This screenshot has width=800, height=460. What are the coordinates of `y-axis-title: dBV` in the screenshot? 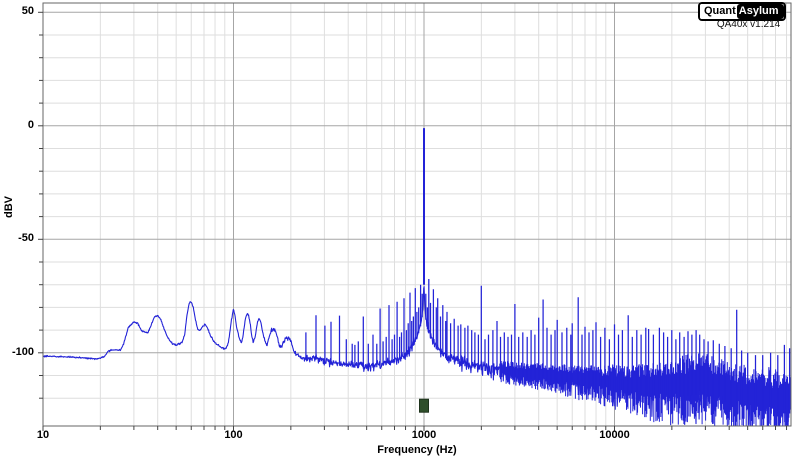 It's located at (9, 207).